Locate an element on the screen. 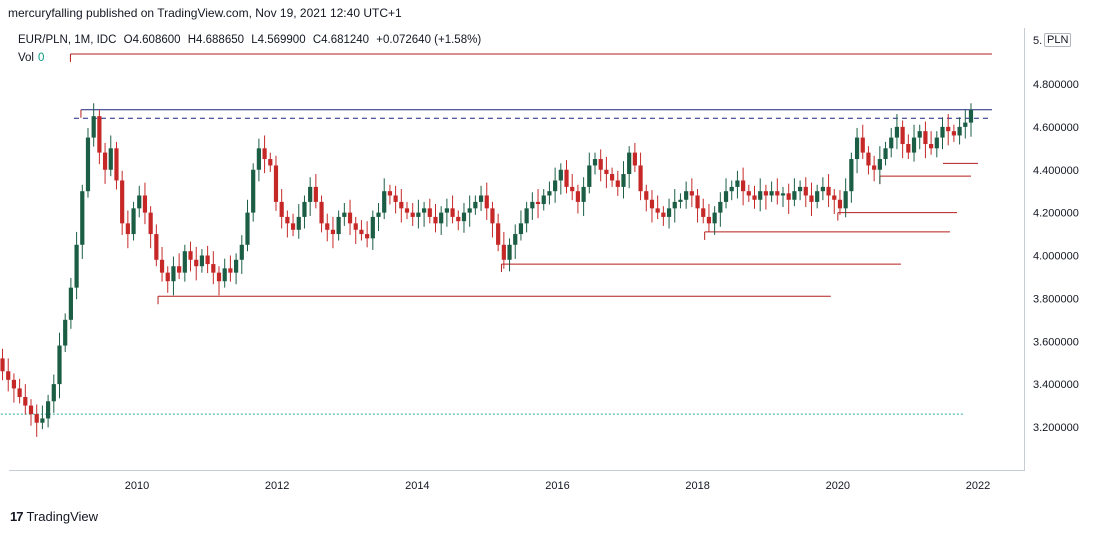  tradingview-logo-icon: 17 is located at coordinates (17, 516).